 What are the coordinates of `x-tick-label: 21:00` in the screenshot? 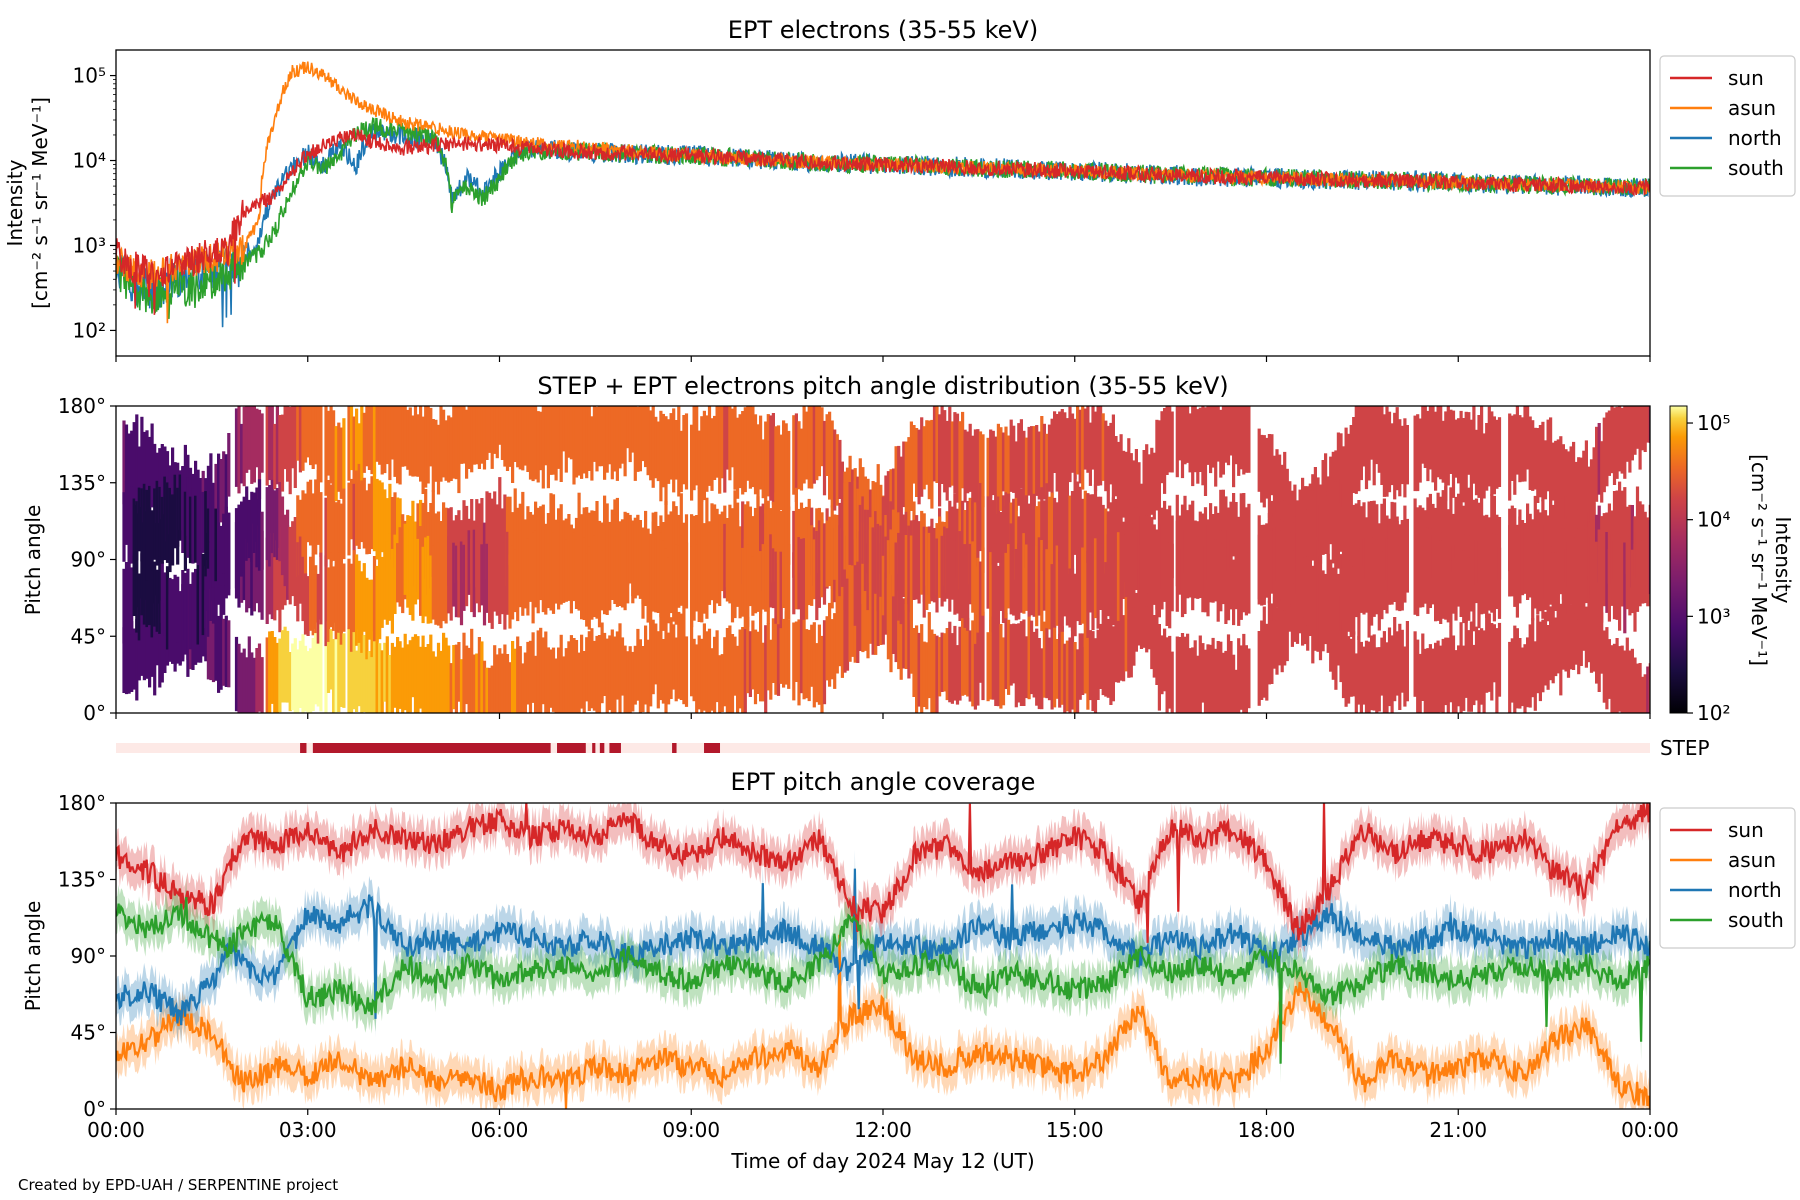 It's located at (1458, 1130).